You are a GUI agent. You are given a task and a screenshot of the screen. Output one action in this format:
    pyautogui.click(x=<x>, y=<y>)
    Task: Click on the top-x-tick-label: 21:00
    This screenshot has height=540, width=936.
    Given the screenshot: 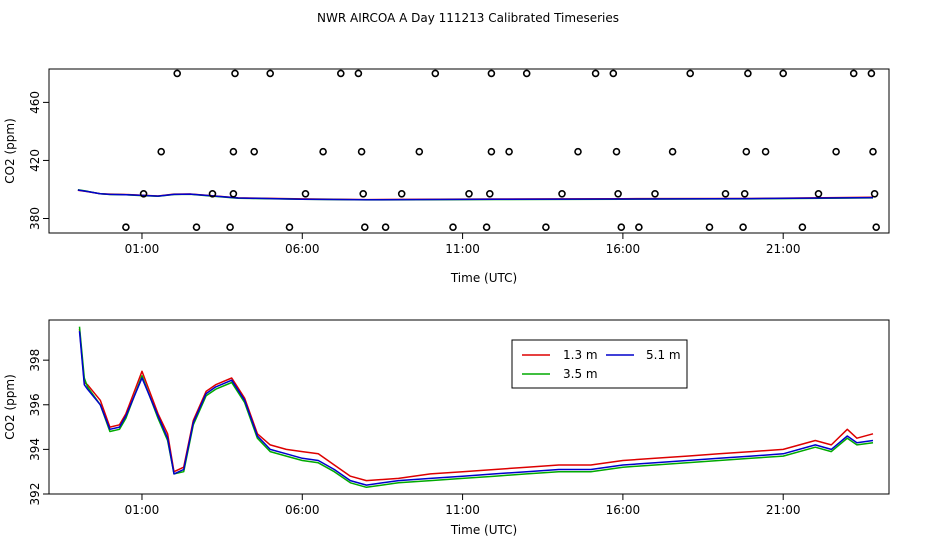 What is the action you would take?
    pyautogui.click(x=783, y=249)
    